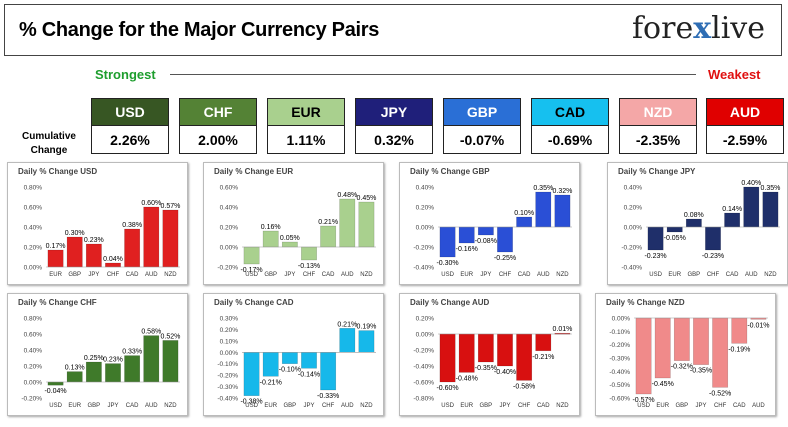 This screenshot has width=788, height=427. What do you see at coordinates (309, 266) in the screenshot?
I see `data-label: -0.13%` at bounding box center [309, 266].